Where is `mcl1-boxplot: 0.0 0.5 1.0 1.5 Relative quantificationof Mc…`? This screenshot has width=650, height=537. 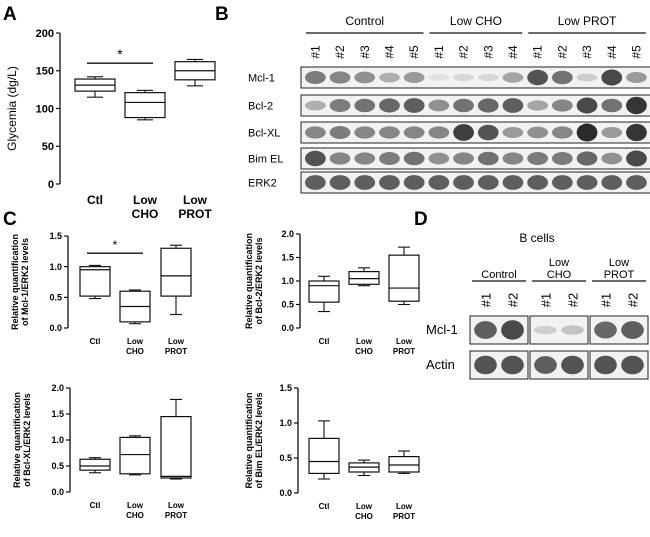
mcl1-boxplot: 0.0 0.5 1.0 1.5 Relative quantificationof Mc… is located at coordinates (101, 293).